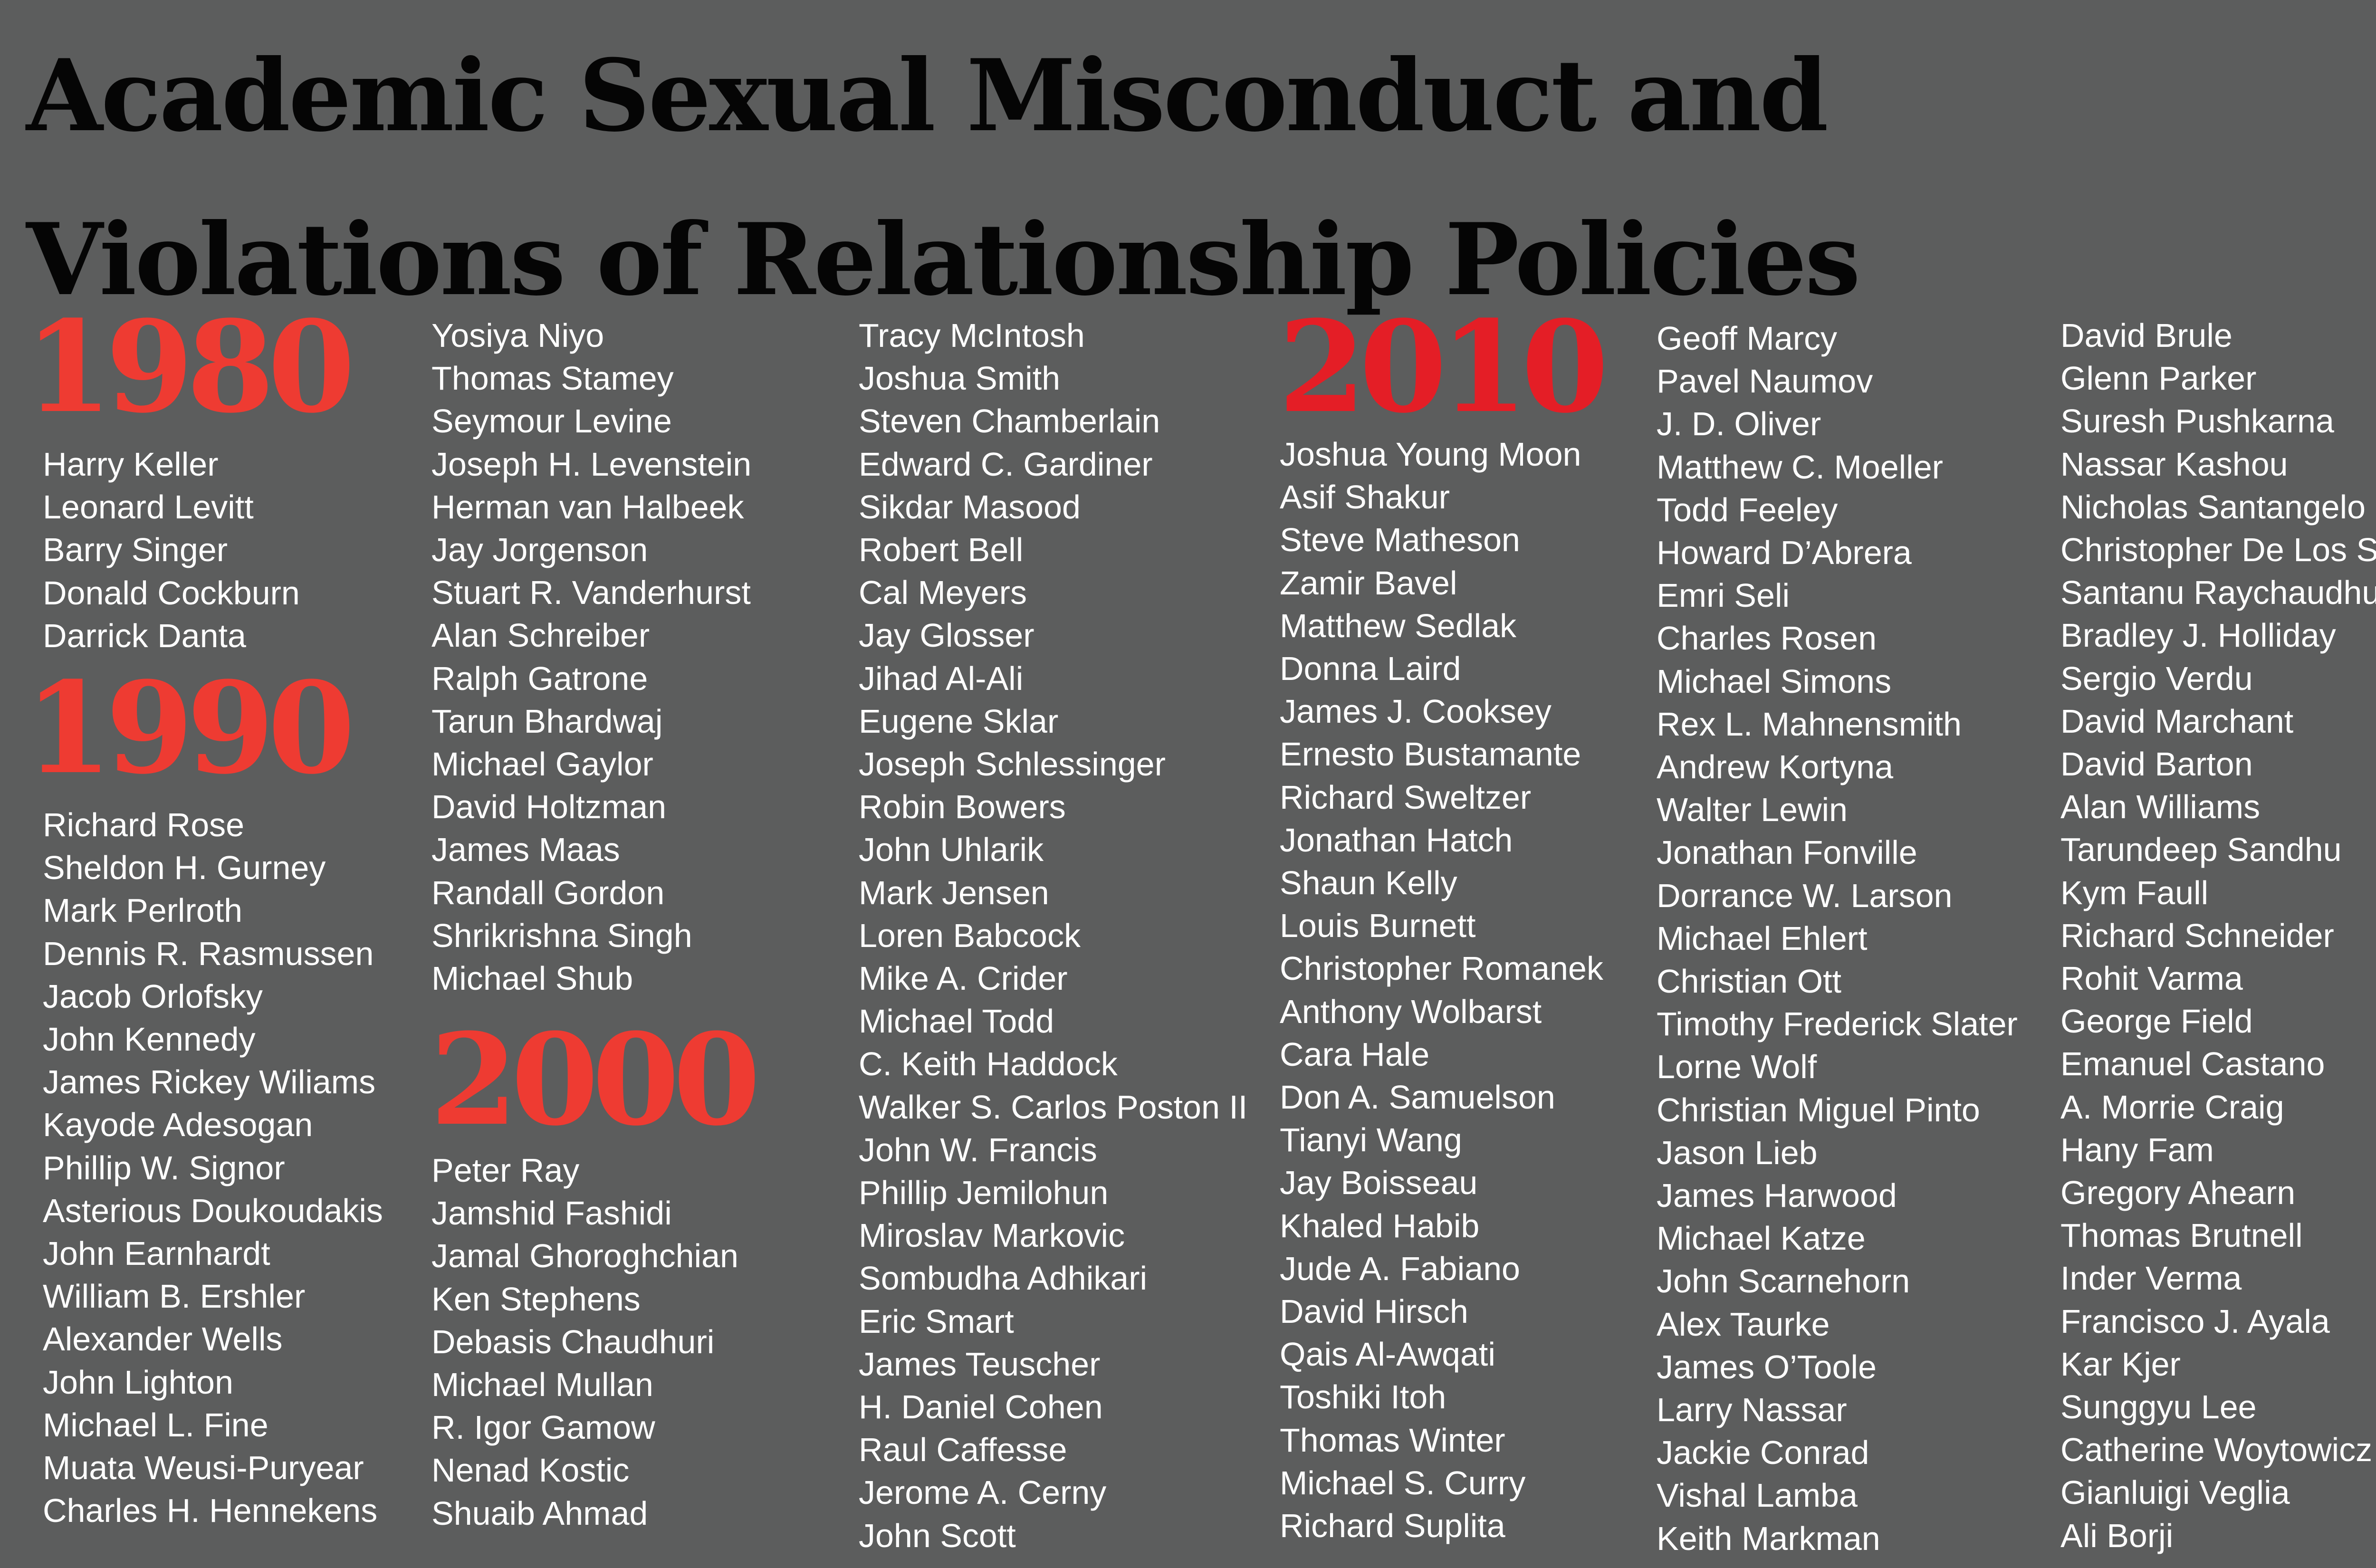 The height and width of the screenshot is (1568, 2376). Describe the element at coordinates (2146, 336) in the screenshot. I see `name-item: David Brule` at that location.